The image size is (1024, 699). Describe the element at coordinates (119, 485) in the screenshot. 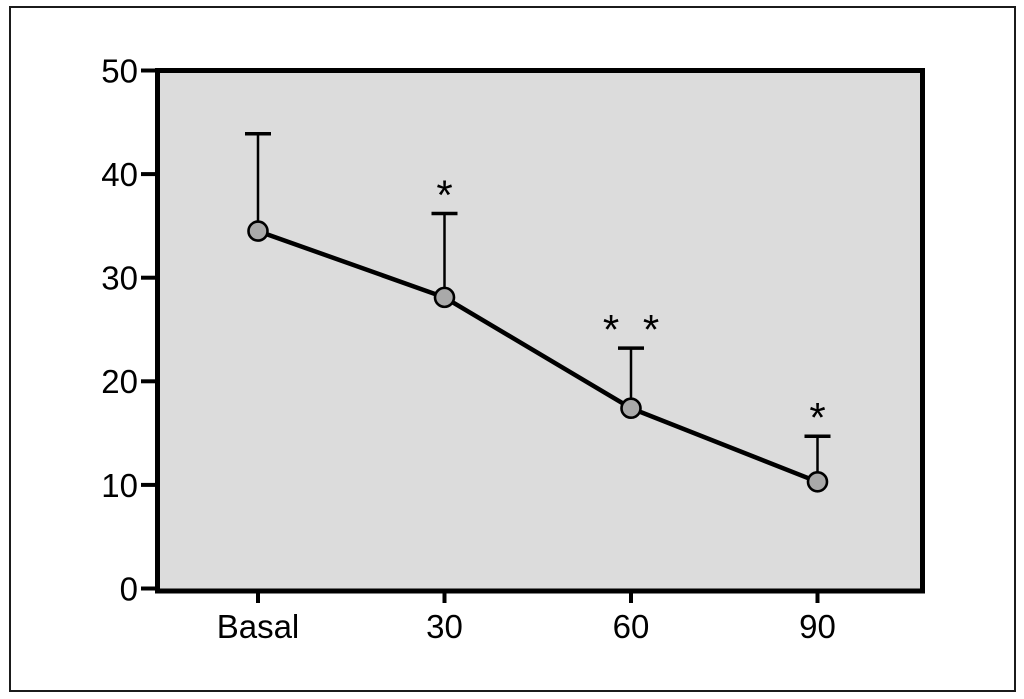

I see `y-tick-label: 10` at that location.